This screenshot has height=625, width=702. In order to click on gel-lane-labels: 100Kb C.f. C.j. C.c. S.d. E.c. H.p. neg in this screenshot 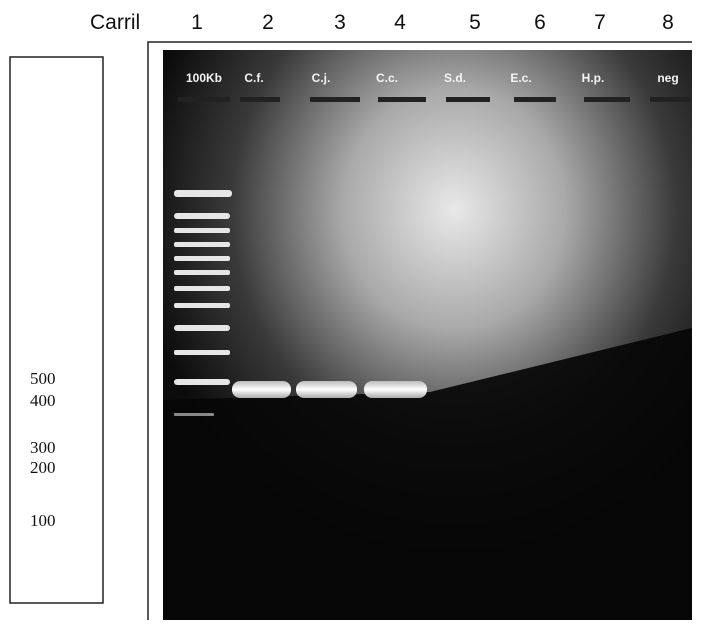, I will do `click(432, 78)`.